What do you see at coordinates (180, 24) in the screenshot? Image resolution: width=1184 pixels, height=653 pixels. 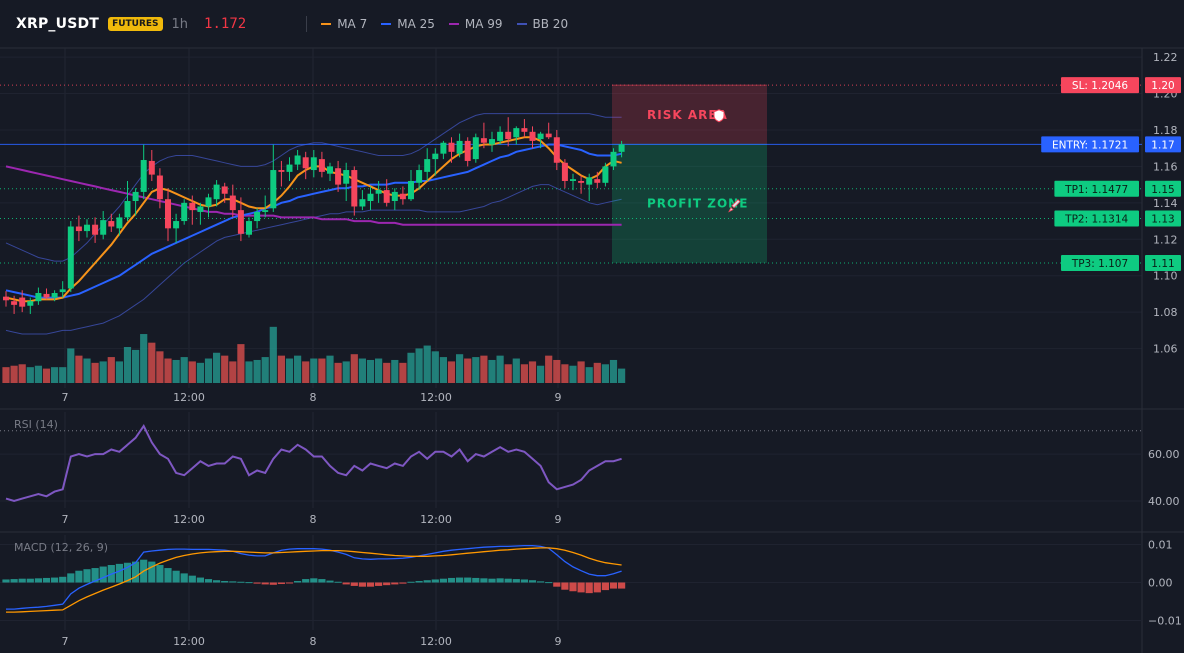 I see `timeframe-label: 1h` at bounding box center [180, 24].